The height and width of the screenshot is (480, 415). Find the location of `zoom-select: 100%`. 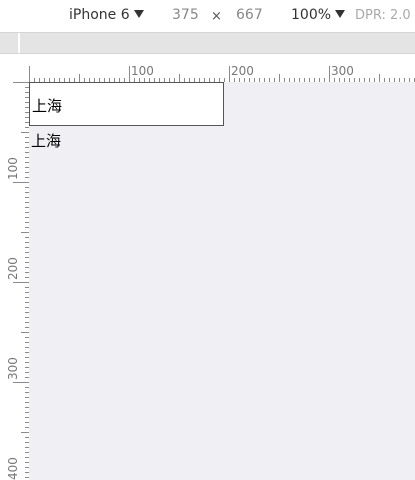

zoom-select: 100% is located at coordinates (318, 15).